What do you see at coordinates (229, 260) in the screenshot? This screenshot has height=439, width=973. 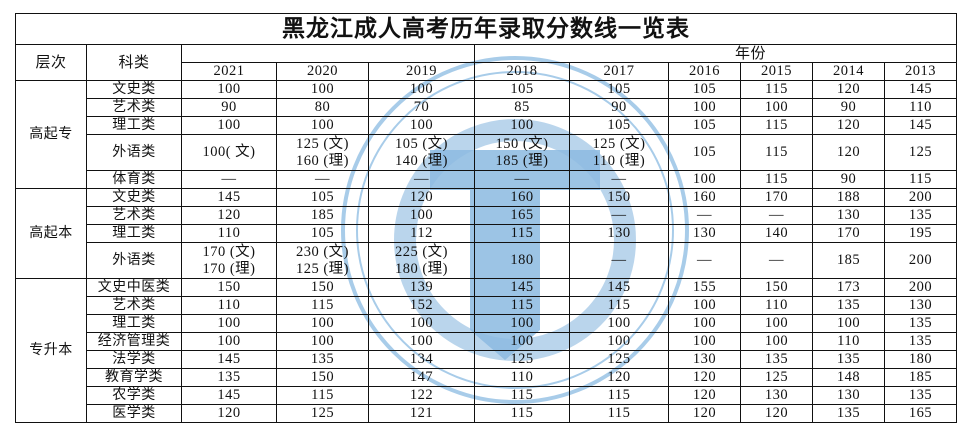 I see `score-cell: 170 (文) 170 (理)` at bounding box center [229, 260].